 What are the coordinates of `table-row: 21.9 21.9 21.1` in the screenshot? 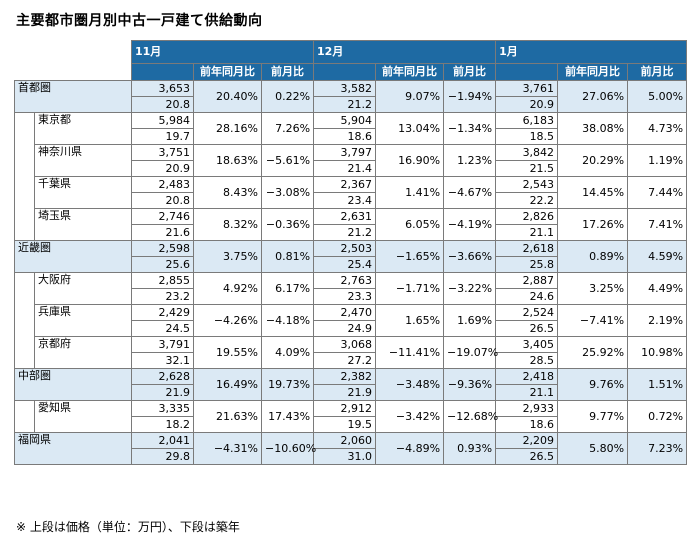 It's located at (351, 392).